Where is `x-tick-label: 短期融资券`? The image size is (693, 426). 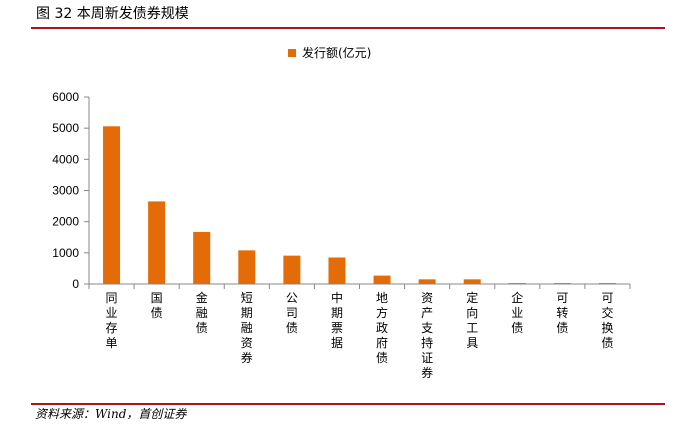 x-tick-label: 短期融资券 is located at coordinates (247, 328).